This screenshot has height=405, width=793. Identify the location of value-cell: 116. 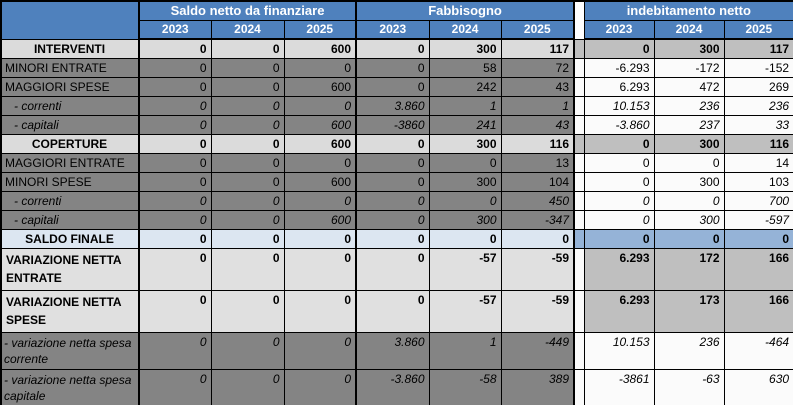
(538, 143).